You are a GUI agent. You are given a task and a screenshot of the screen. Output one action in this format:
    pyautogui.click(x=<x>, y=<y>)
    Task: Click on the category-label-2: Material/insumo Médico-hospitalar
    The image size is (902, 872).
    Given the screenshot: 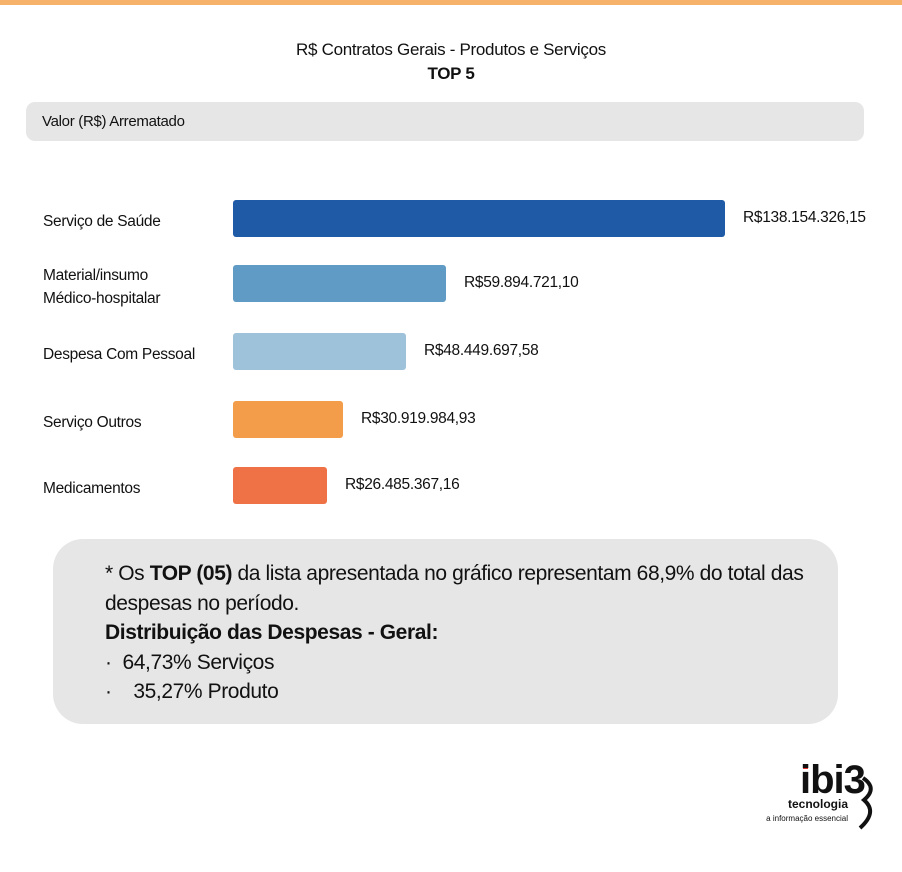 What is the action you would take?
    pyautogui.click(x=102, y=287)
    